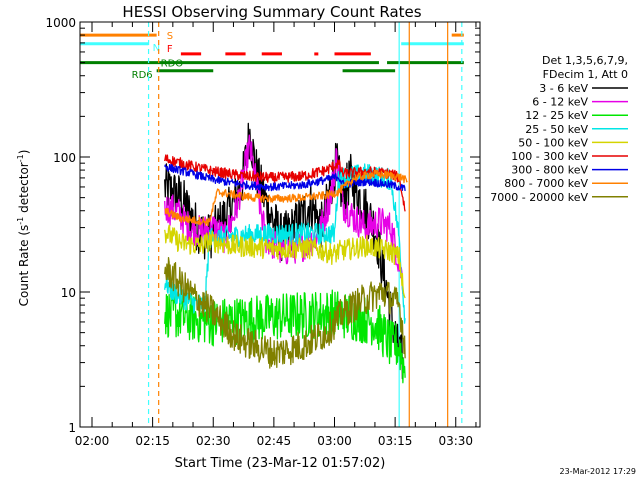 This screenshot has height=480, width=640. I want to click on y-axis-label: Count Rate (s-1 detector-1), so click(23, 228).